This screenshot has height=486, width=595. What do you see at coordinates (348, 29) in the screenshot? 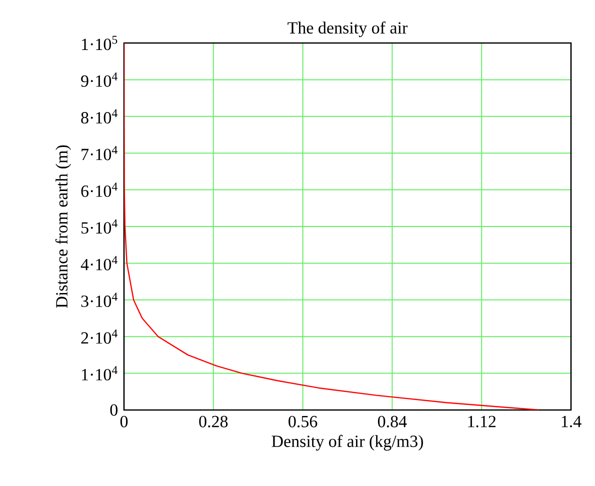
I see `chart-title: The density of air` at bounding box center [348, 29].